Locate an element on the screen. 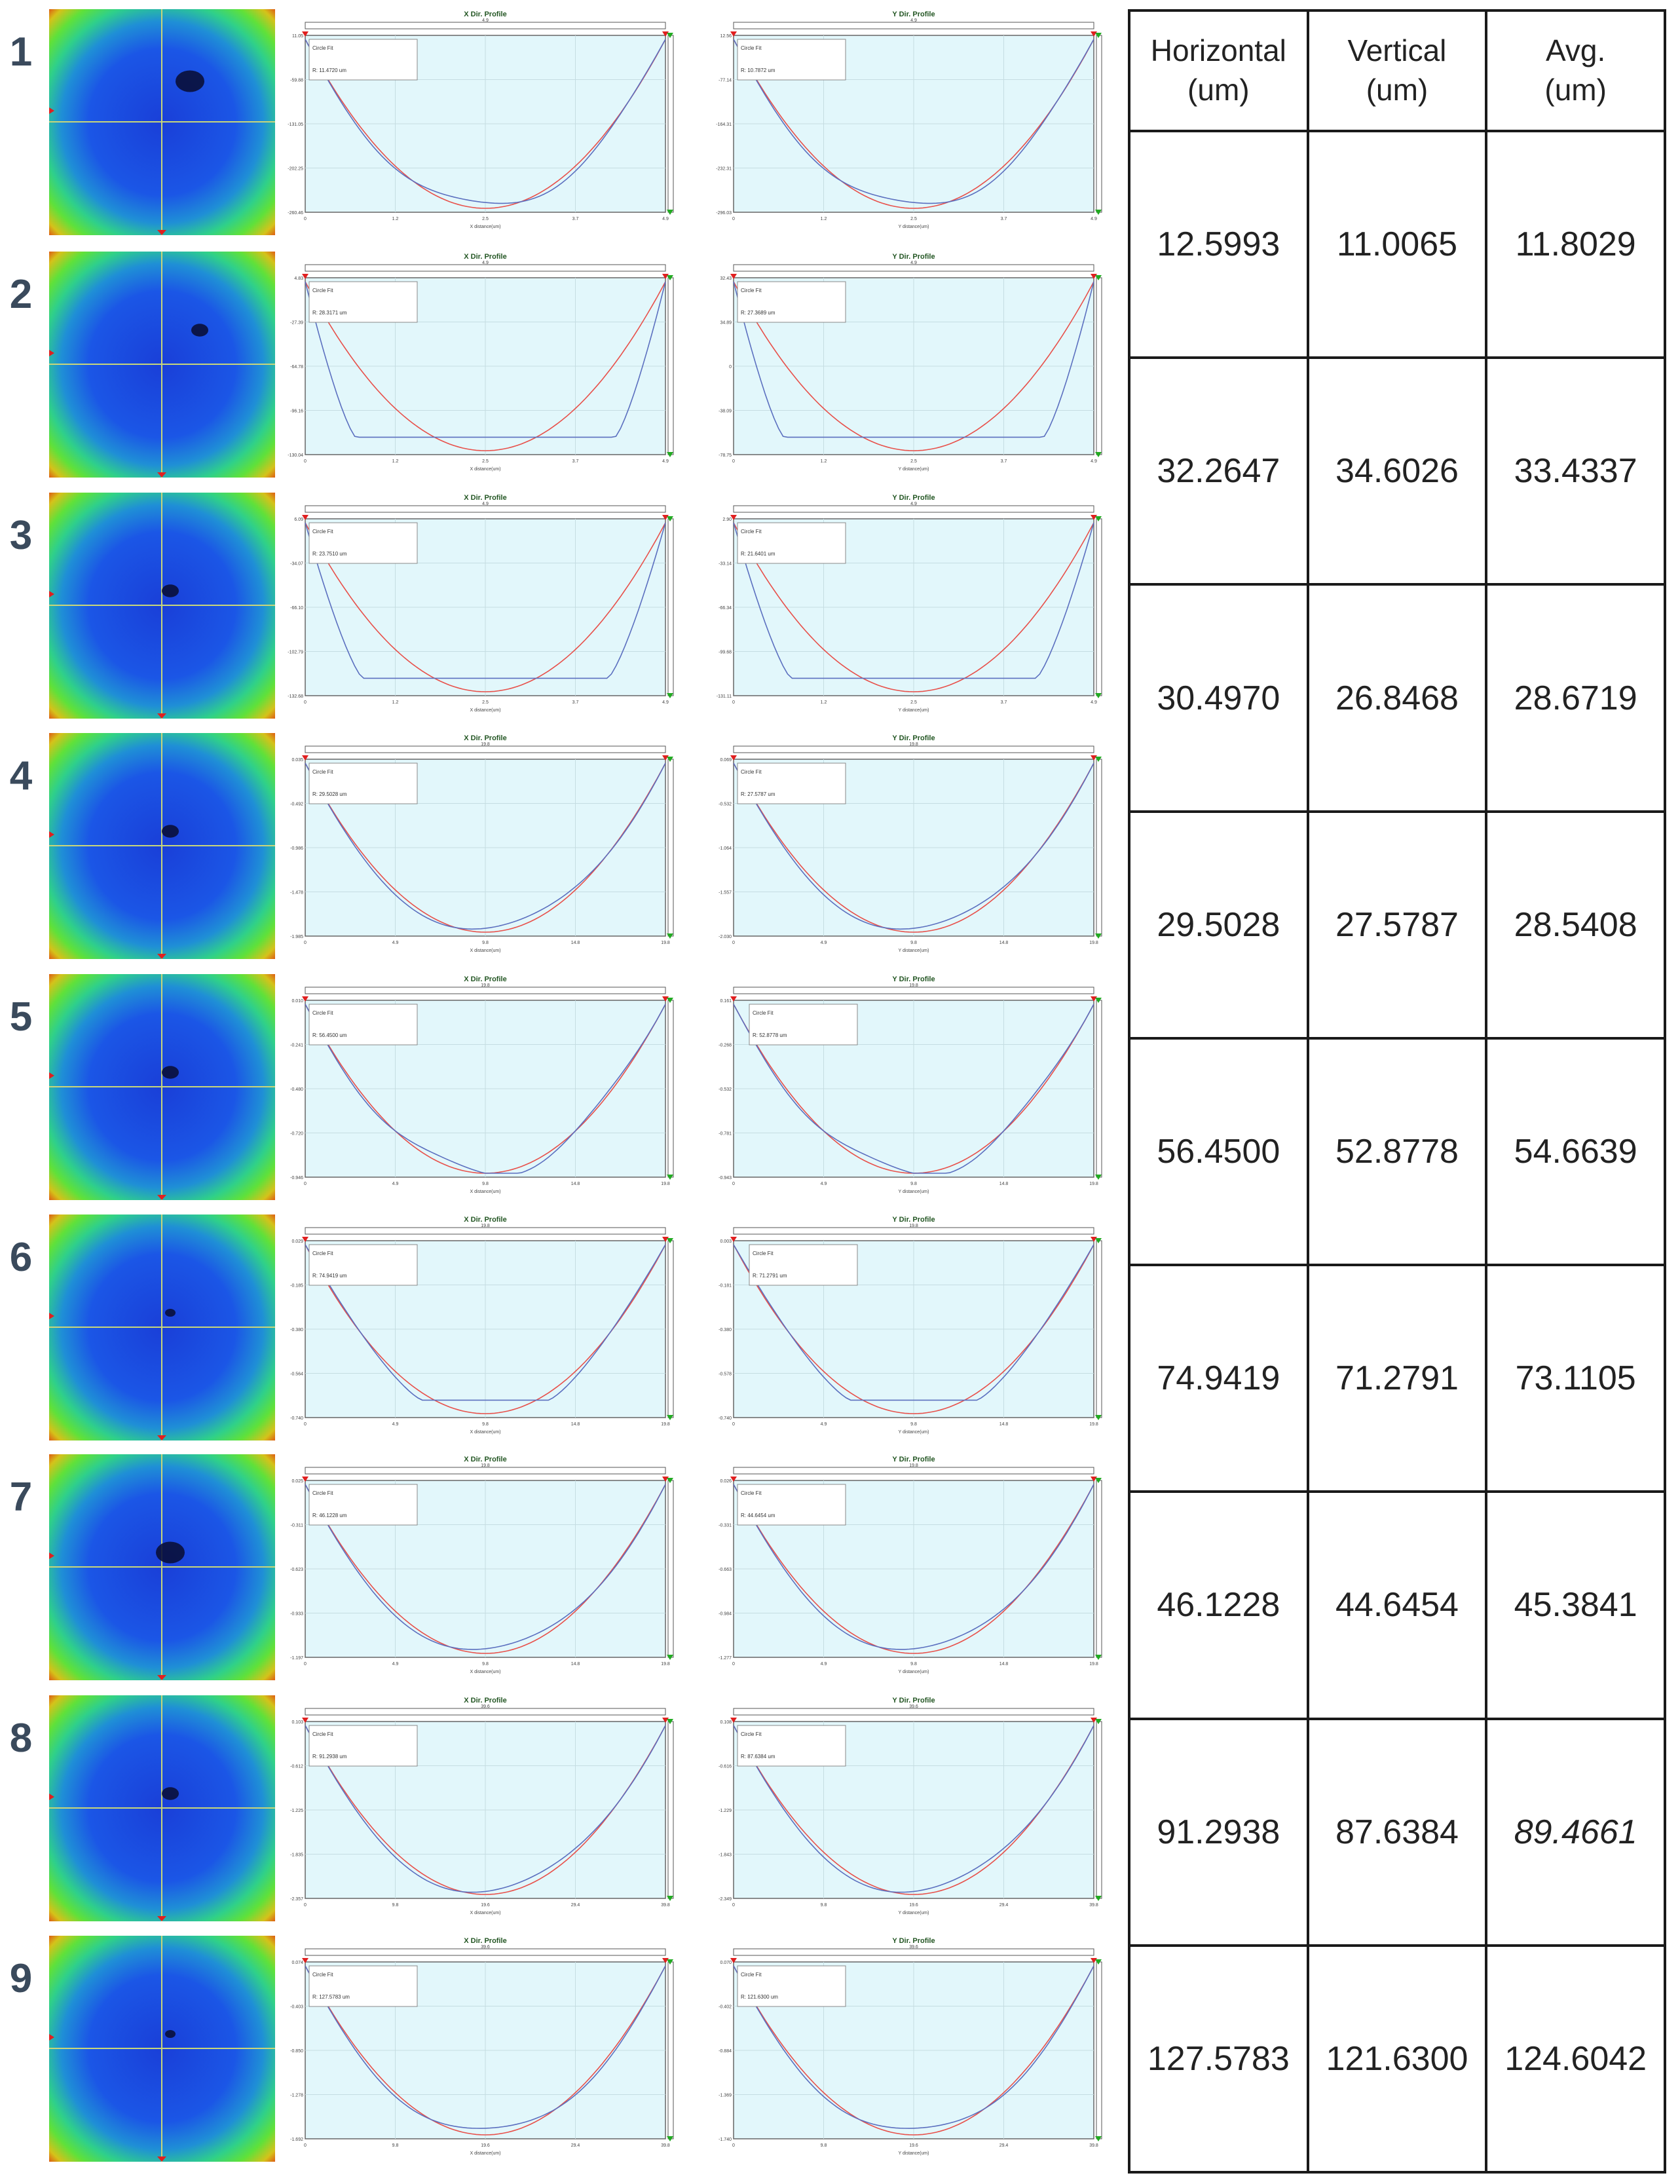 The image size is (1680, 2184). x-tick-label: 19.8 is located at coordinates (665, 1184).